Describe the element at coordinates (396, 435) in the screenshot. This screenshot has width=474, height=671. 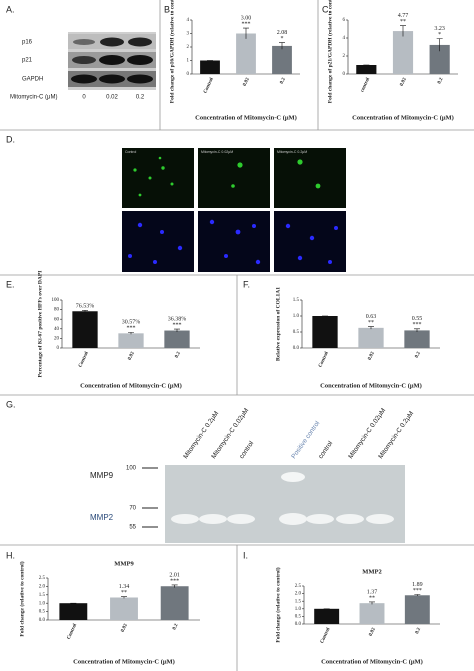
I see `lane-label: Mitomycin-C 0.2μM` at that location.